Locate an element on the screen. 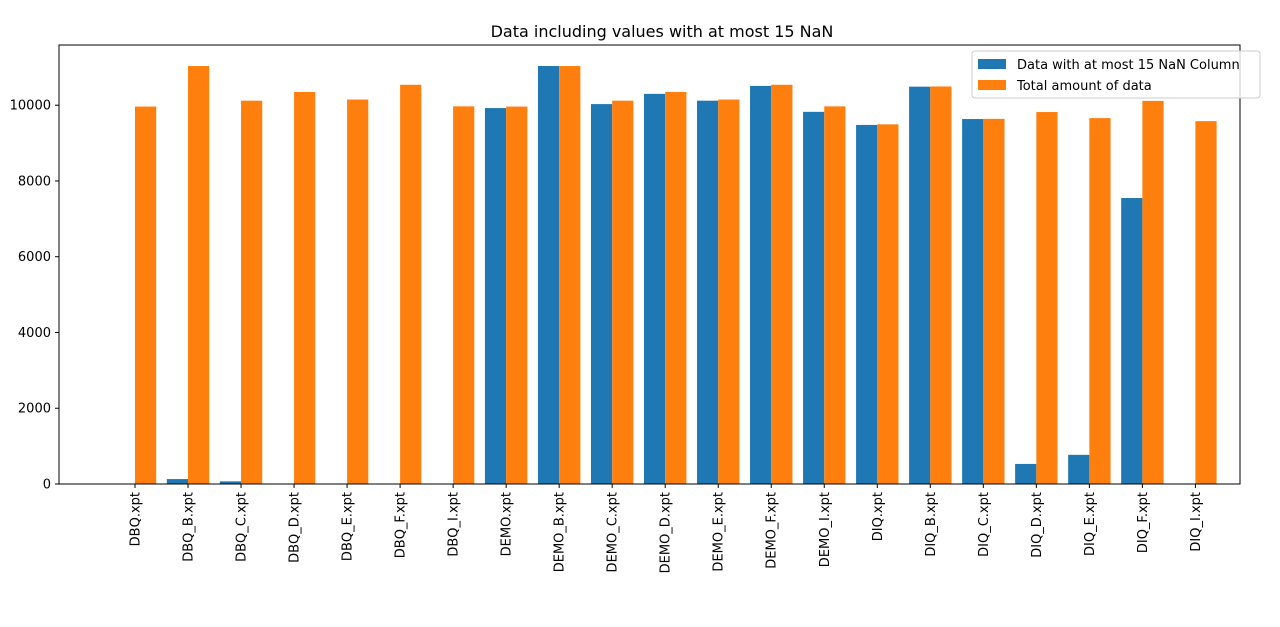 This screenshot has width=1280, height=627. y-tick-label-0: 0 is located at coordinates (47, 485).